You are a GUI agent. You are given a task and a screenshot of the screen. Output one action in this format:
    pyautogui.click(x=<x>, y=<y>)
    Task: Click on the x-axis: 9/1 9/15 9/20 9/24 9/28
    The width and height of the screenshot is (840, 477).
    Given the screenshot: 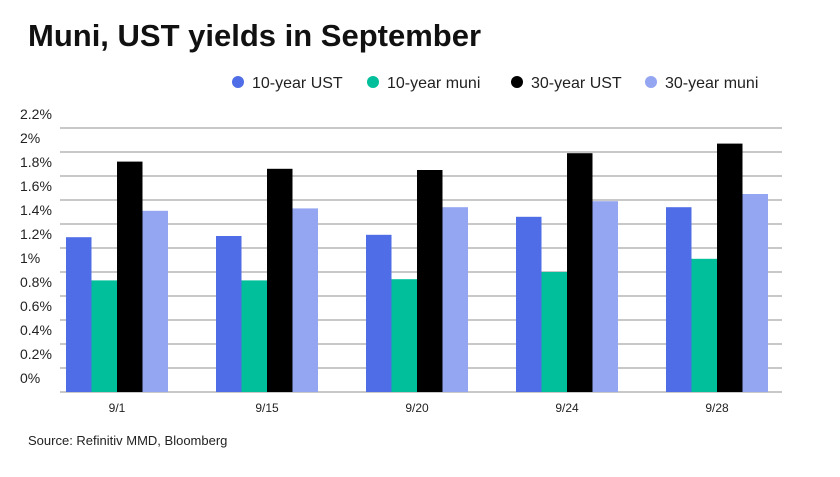 What is the action you would take?
    pyautogui.click(x=419, y=408)
    